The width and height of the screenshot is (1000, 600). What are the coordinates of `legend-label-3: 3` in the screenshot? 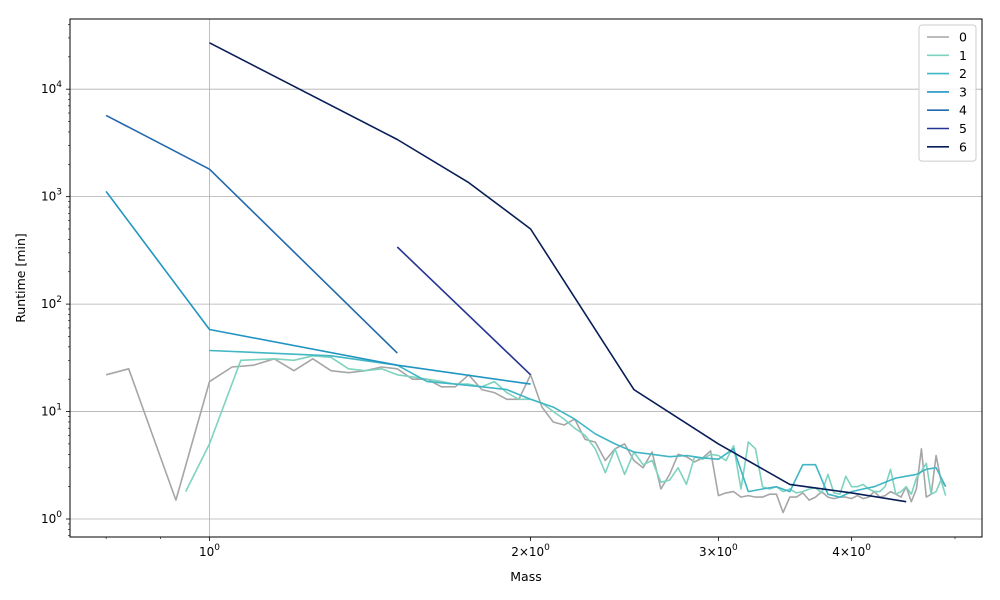 It's located at (963, 91).